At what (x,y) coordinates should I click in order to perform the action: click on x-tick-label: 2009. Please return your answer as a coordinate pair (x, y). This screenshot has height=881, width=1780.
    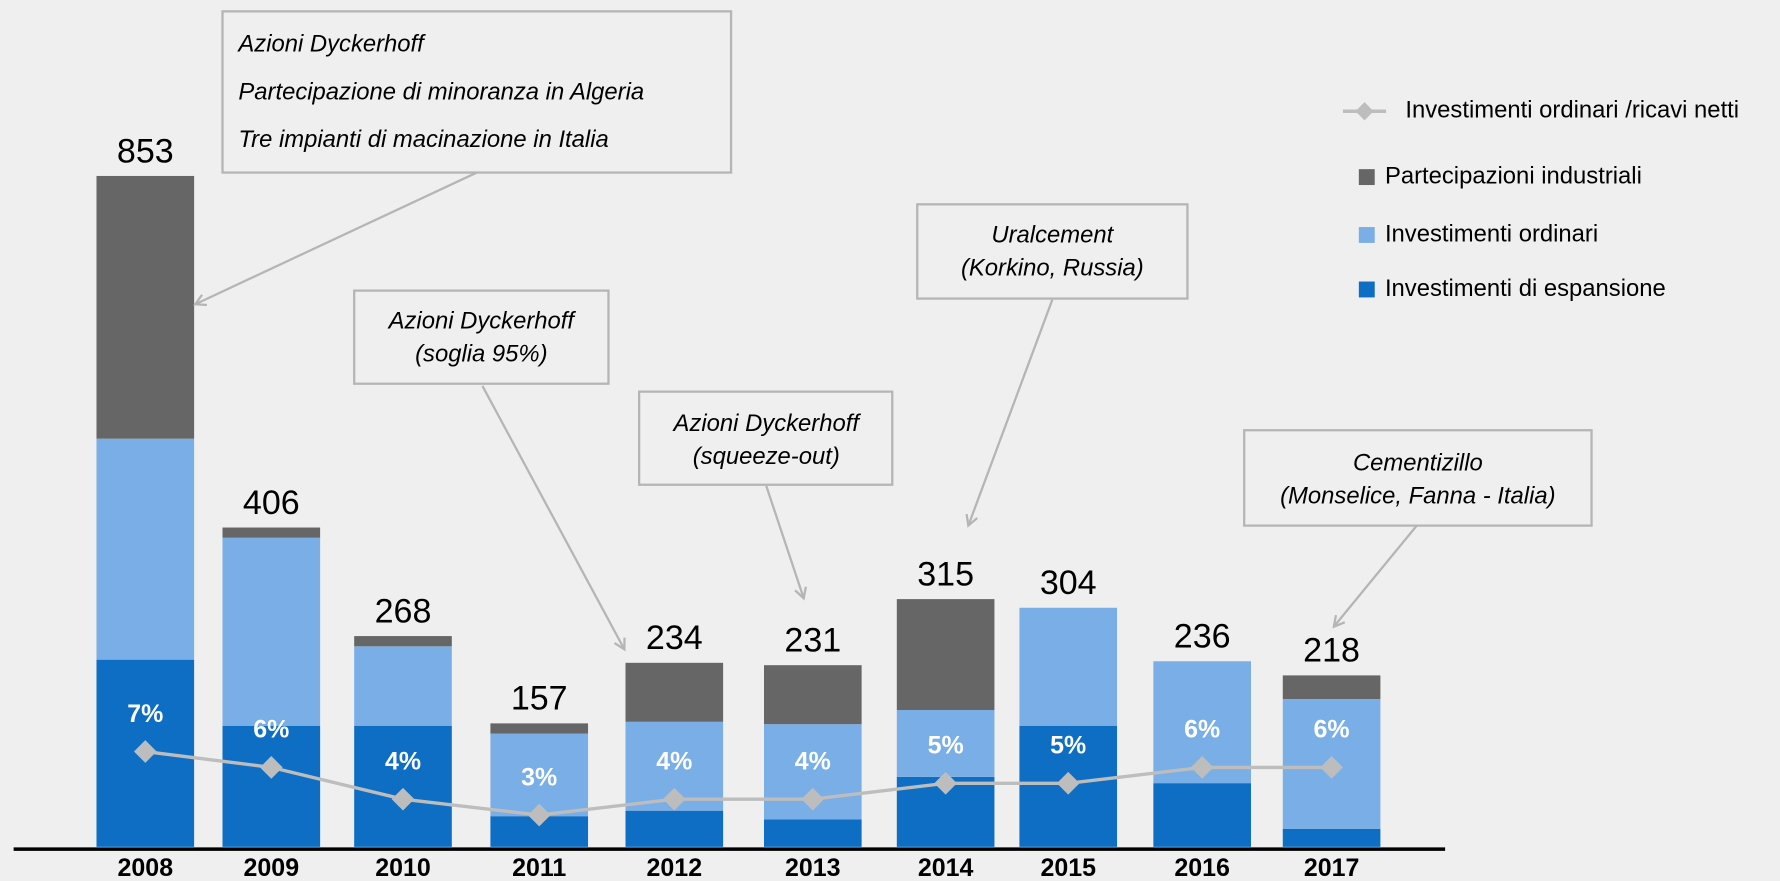
    Looking at the image, I should click on (272, 867).